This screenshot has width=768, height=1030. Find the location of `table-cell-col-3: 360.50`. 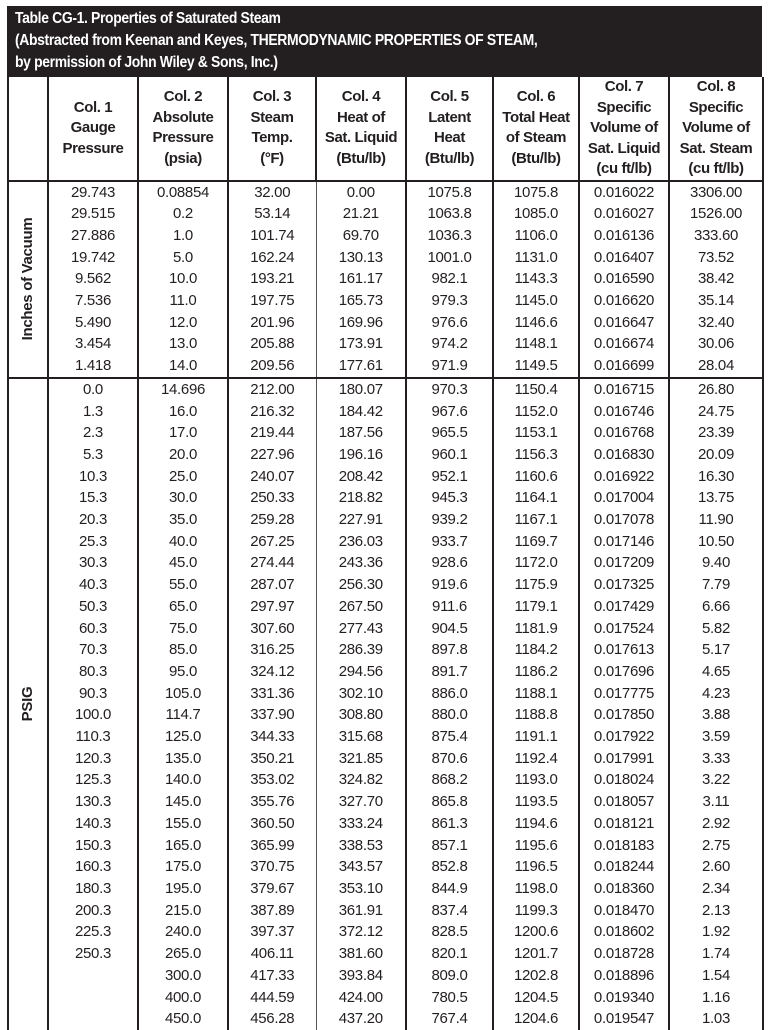

table-cell-col-3: 360.50 is located at coordinates (272, 823).